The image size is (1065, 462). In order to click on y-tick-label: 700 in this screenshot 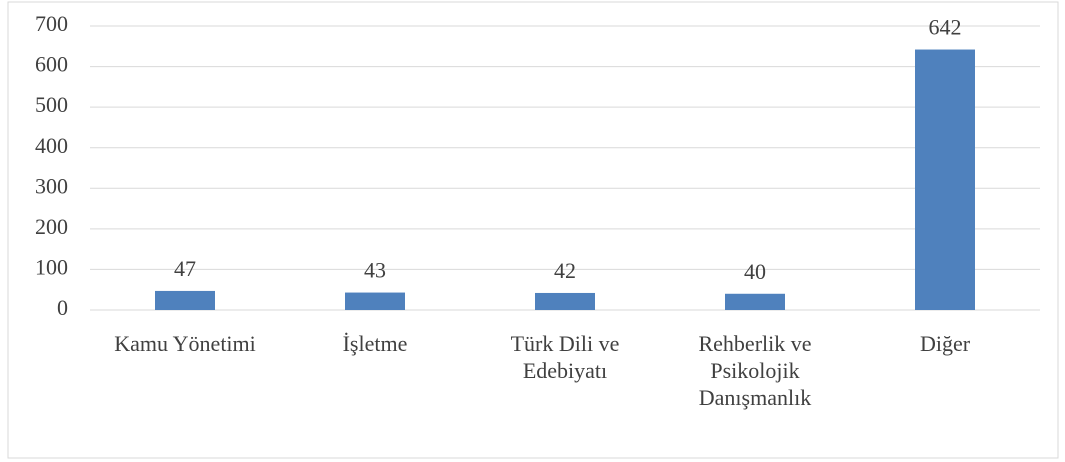, I will do `click(51, 23)`.